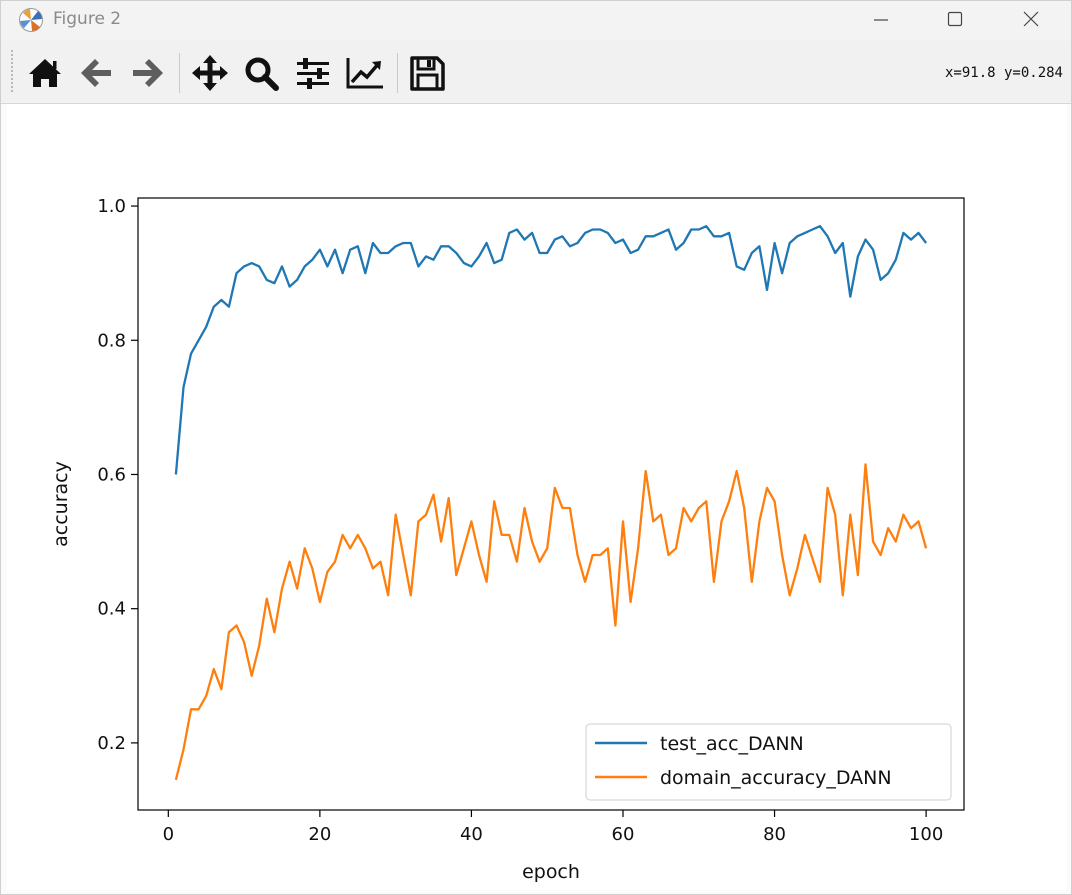 The height and width of the screenshot is (895, 1072). Describe the element at coordinates (551, 872) in the screenshot. I see `x-axis-label: epoch` at that location.